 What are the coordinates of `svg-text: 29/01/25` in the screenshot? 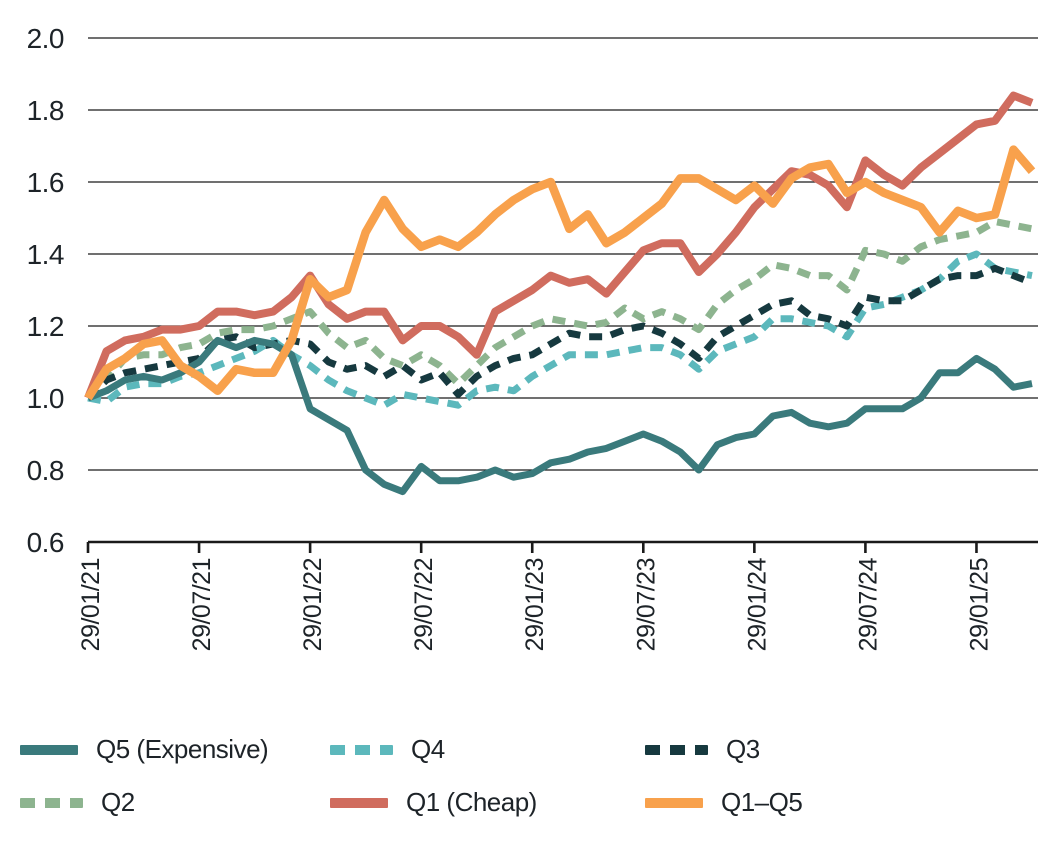 It's located at (979, 604).